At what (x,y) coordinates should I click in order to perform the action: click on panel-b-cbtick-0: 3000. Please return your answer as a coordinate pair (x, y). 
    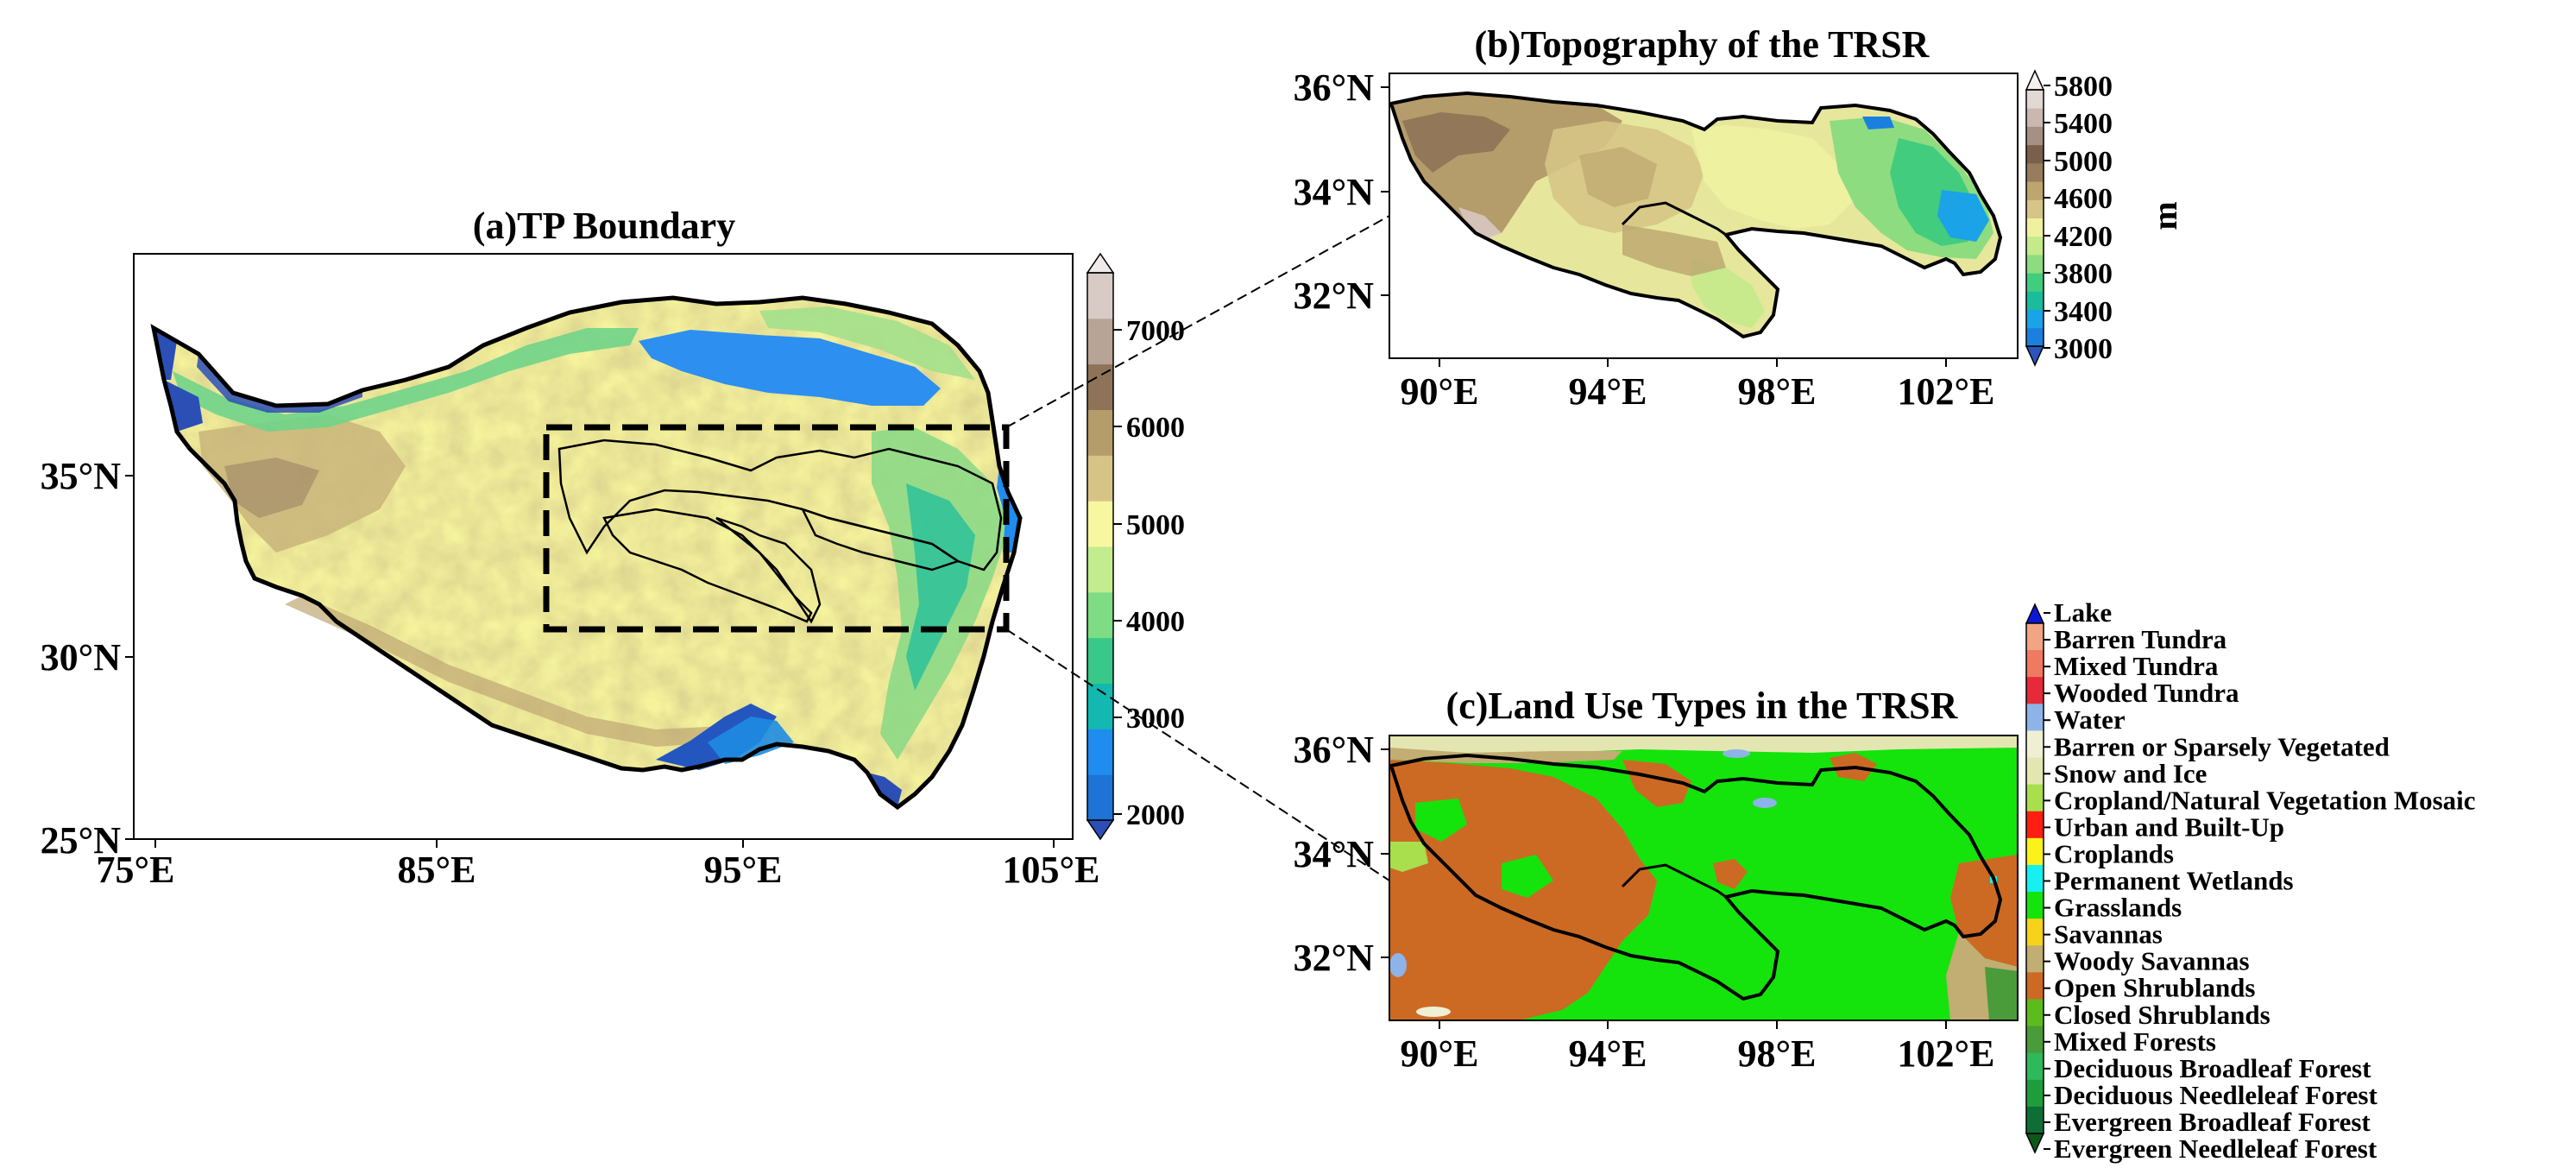
    Looking at the image, I should click on (2083, 349).